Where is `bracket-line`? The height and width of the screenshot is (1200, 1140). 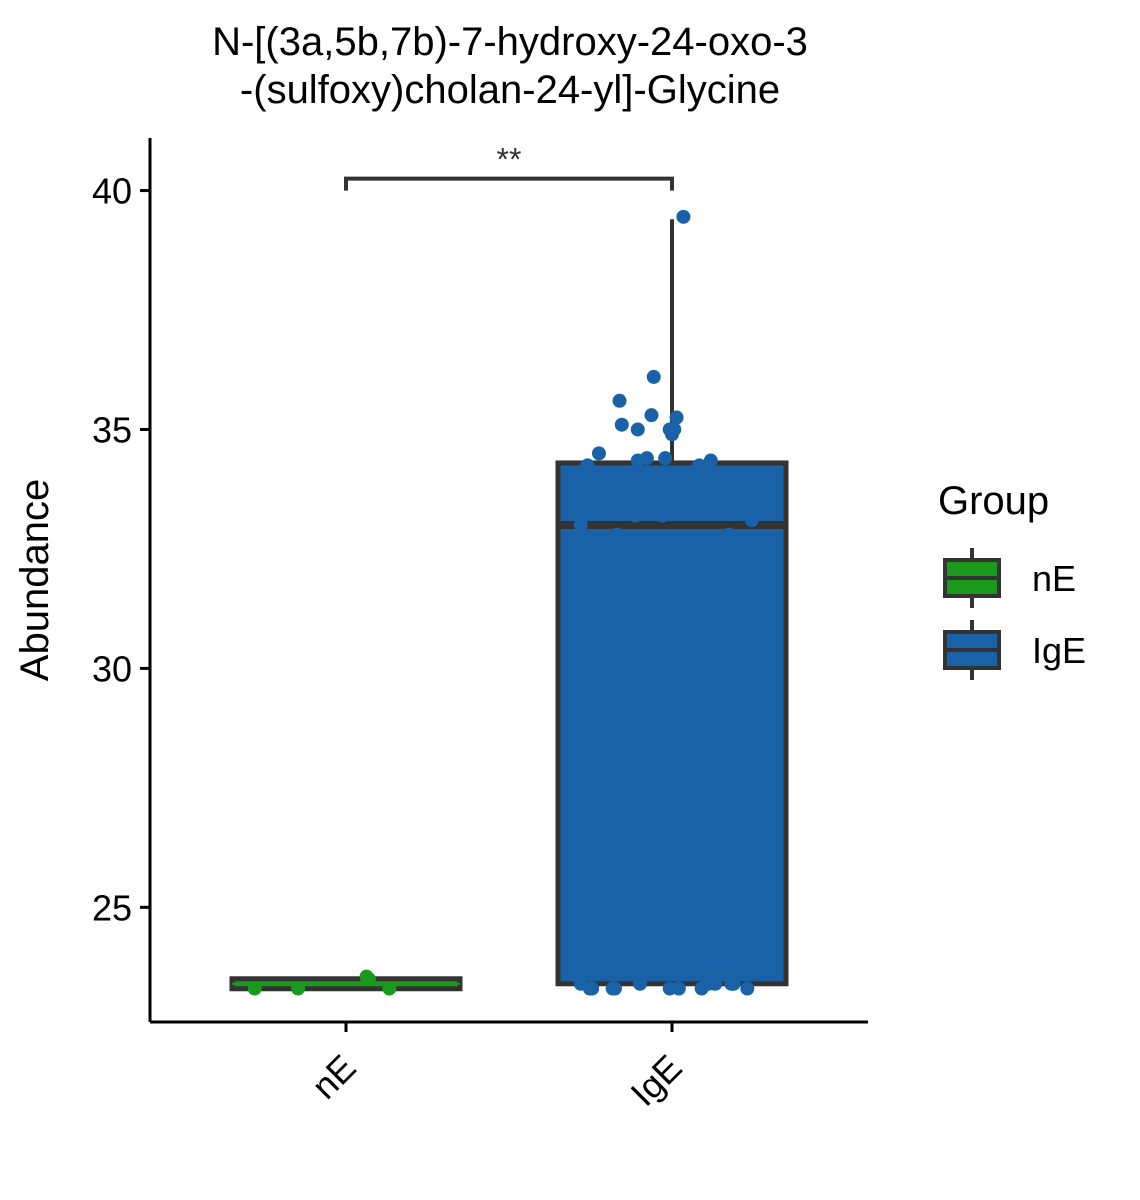 bracket-line is located at coordinates (509, 183).